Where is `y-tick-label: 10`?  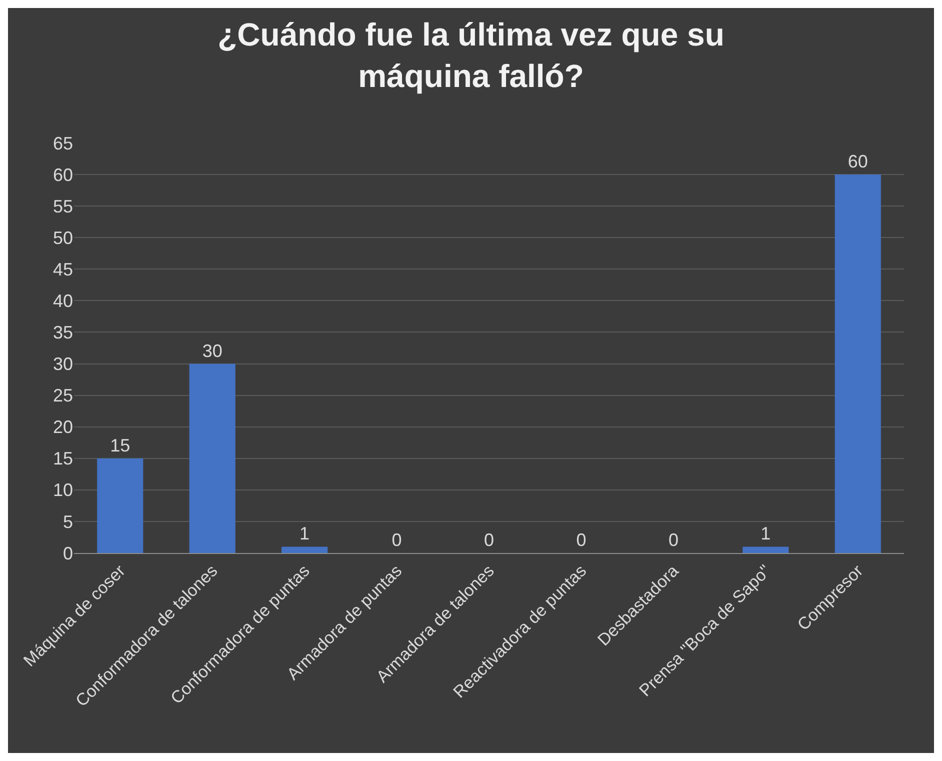
y-tick-label: 10 is located at coordinates (62, 490).